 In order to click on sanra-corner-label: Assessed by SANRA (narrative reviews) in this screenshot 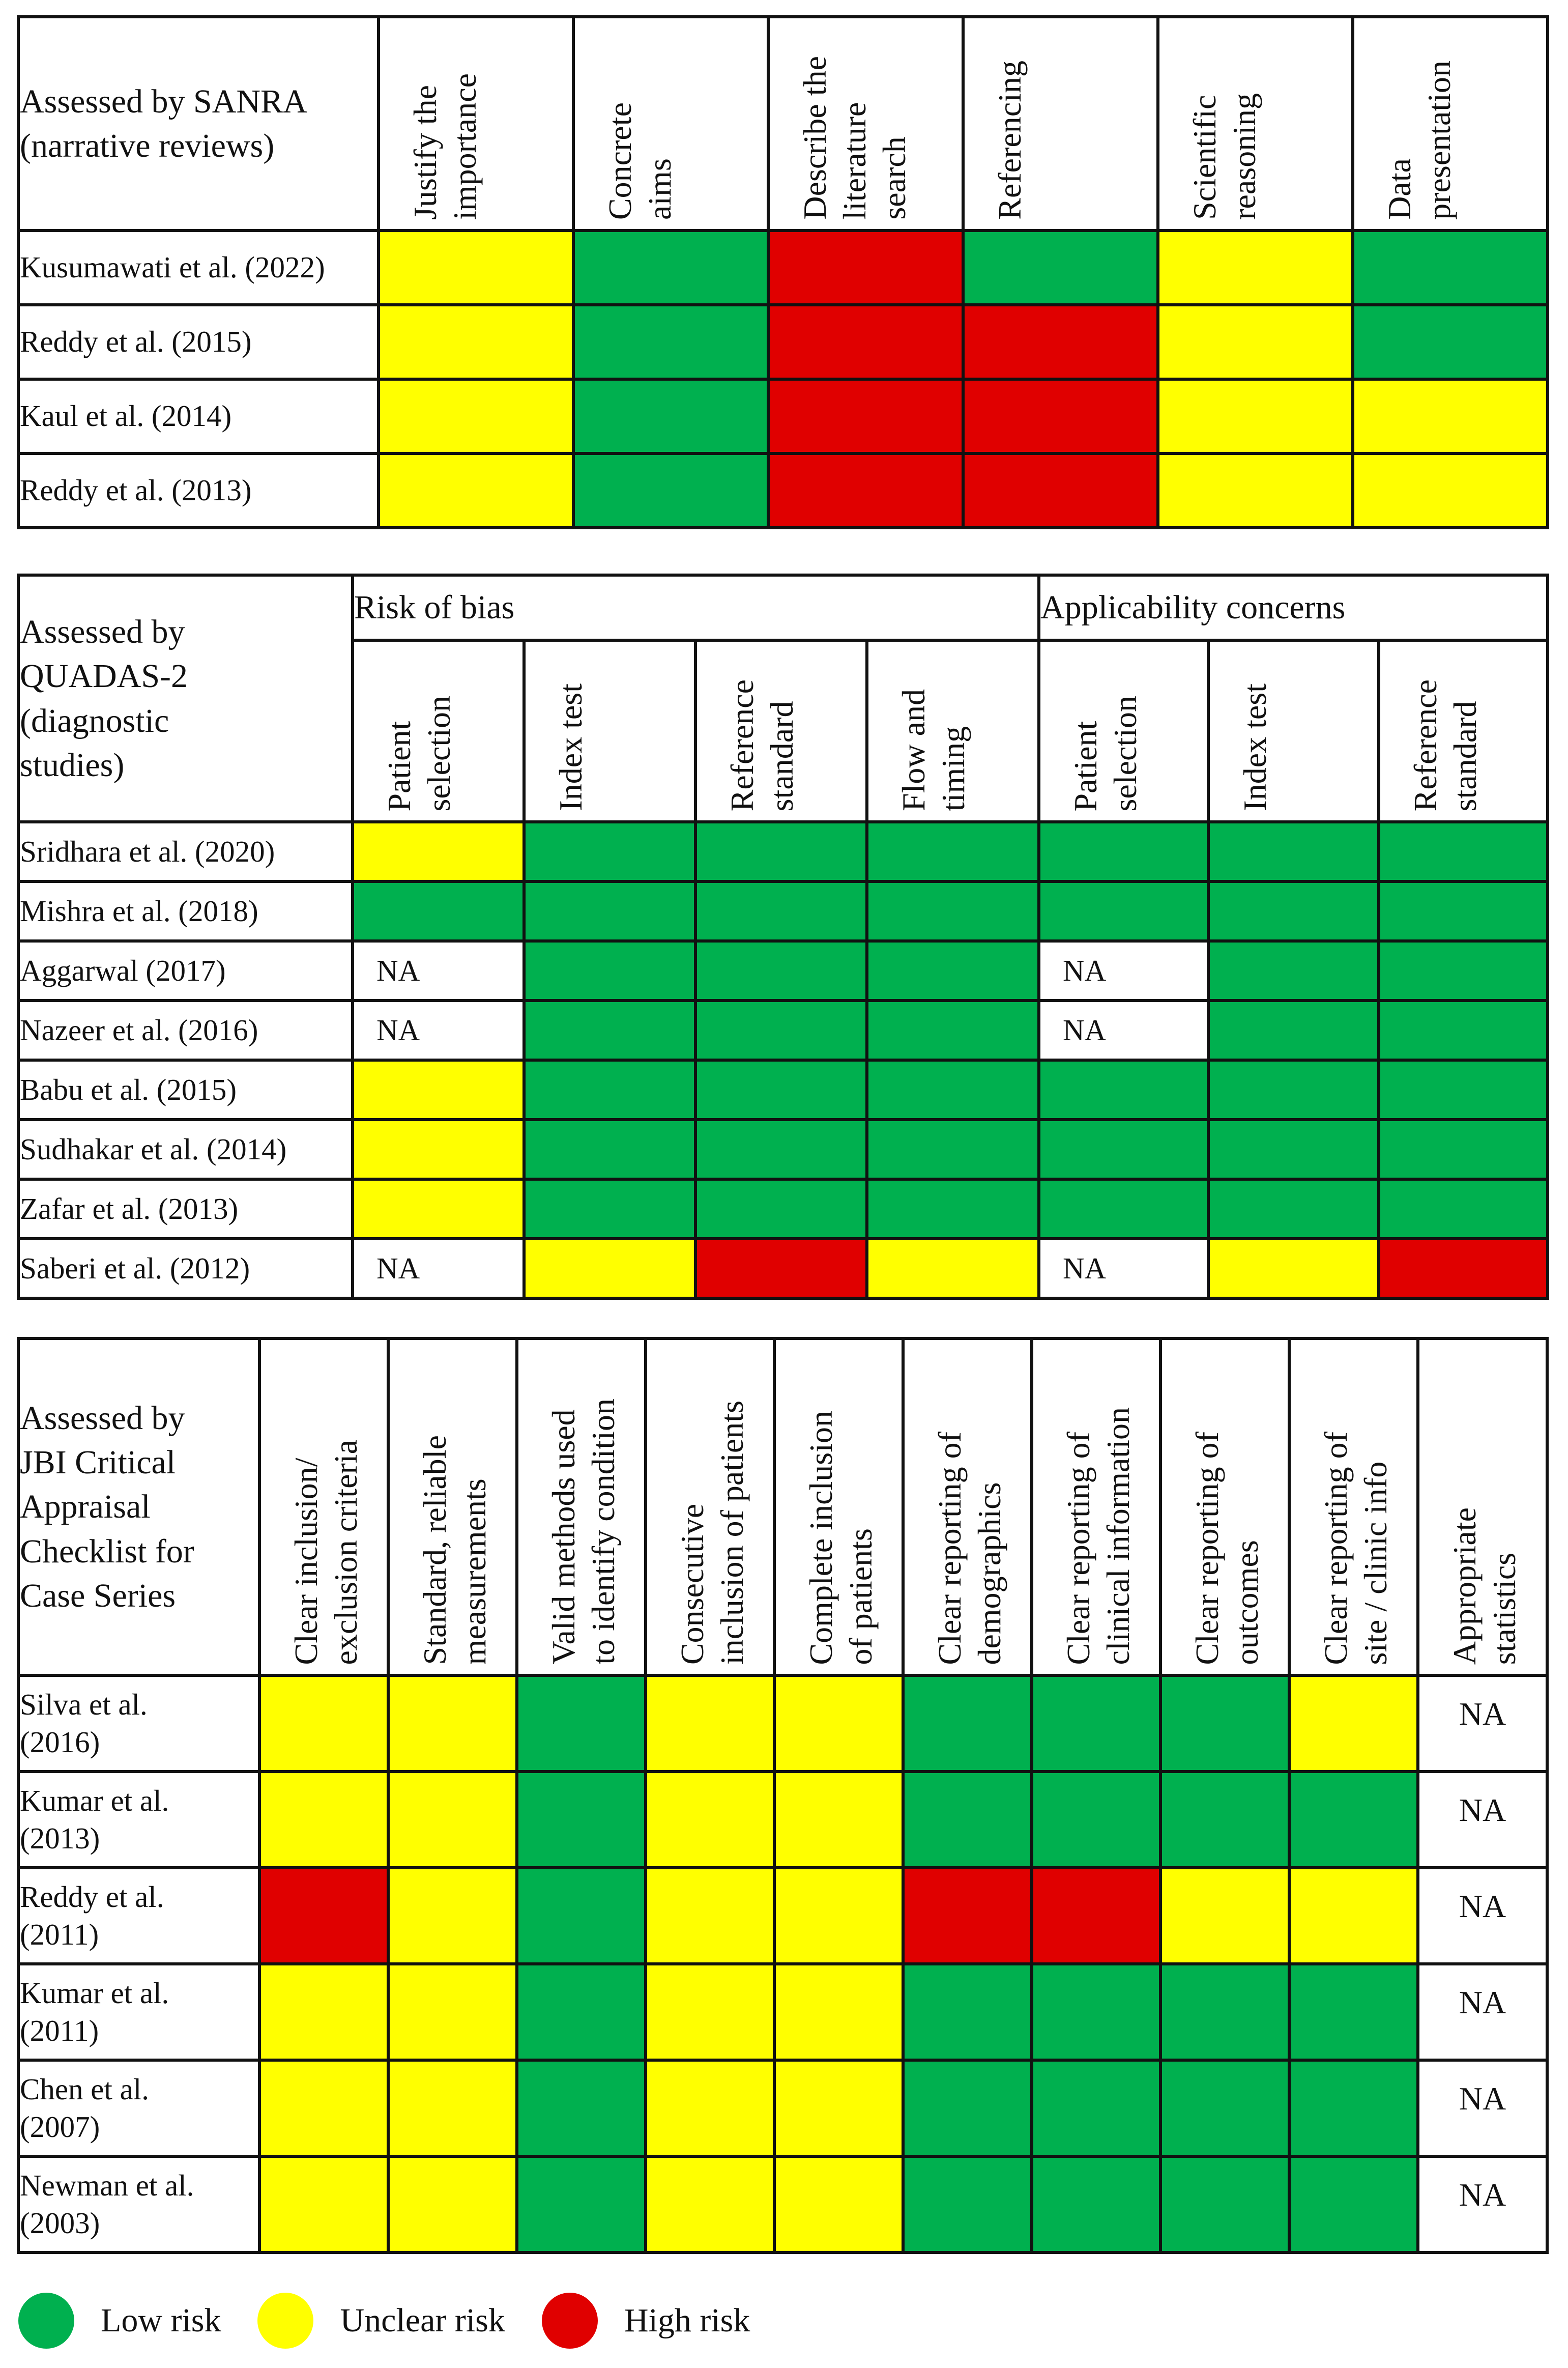, I will do `click(198, 123)`.